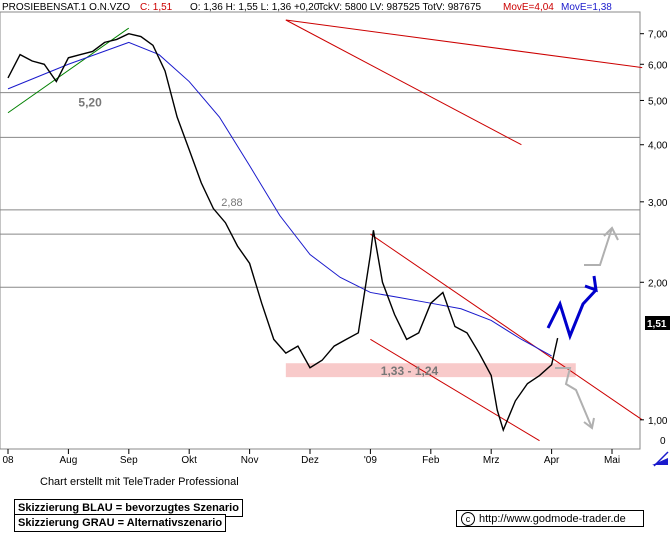 This screenshot has width=670, height=543. I want to click on copyright-icon: c, so click(468, 519).